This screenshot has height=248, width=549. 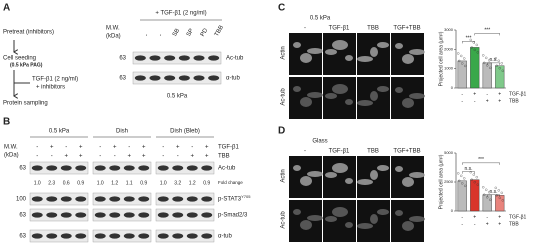 I want to click on label: 2000, so click(x=449, y=48).